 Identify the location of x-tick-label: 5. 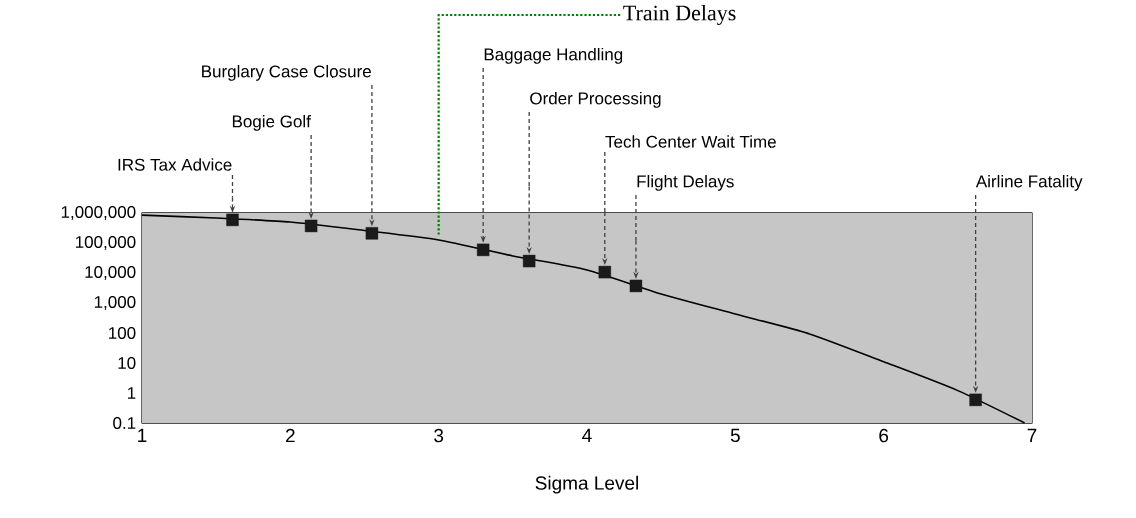
(735, 435).